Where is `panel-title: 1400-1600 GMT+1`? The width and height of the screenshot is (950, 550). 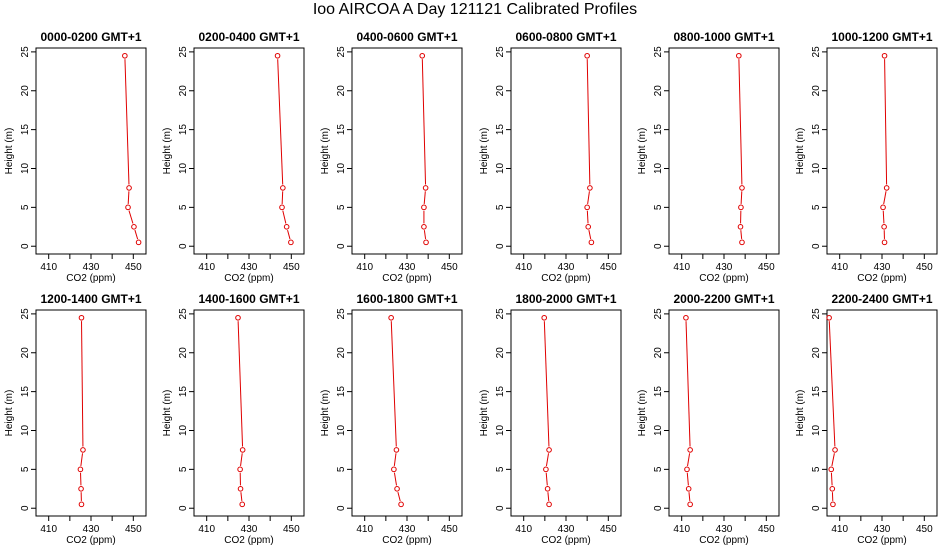
panel-title: 1400-1600 GMT+1 is located at coordinates (248, 299).